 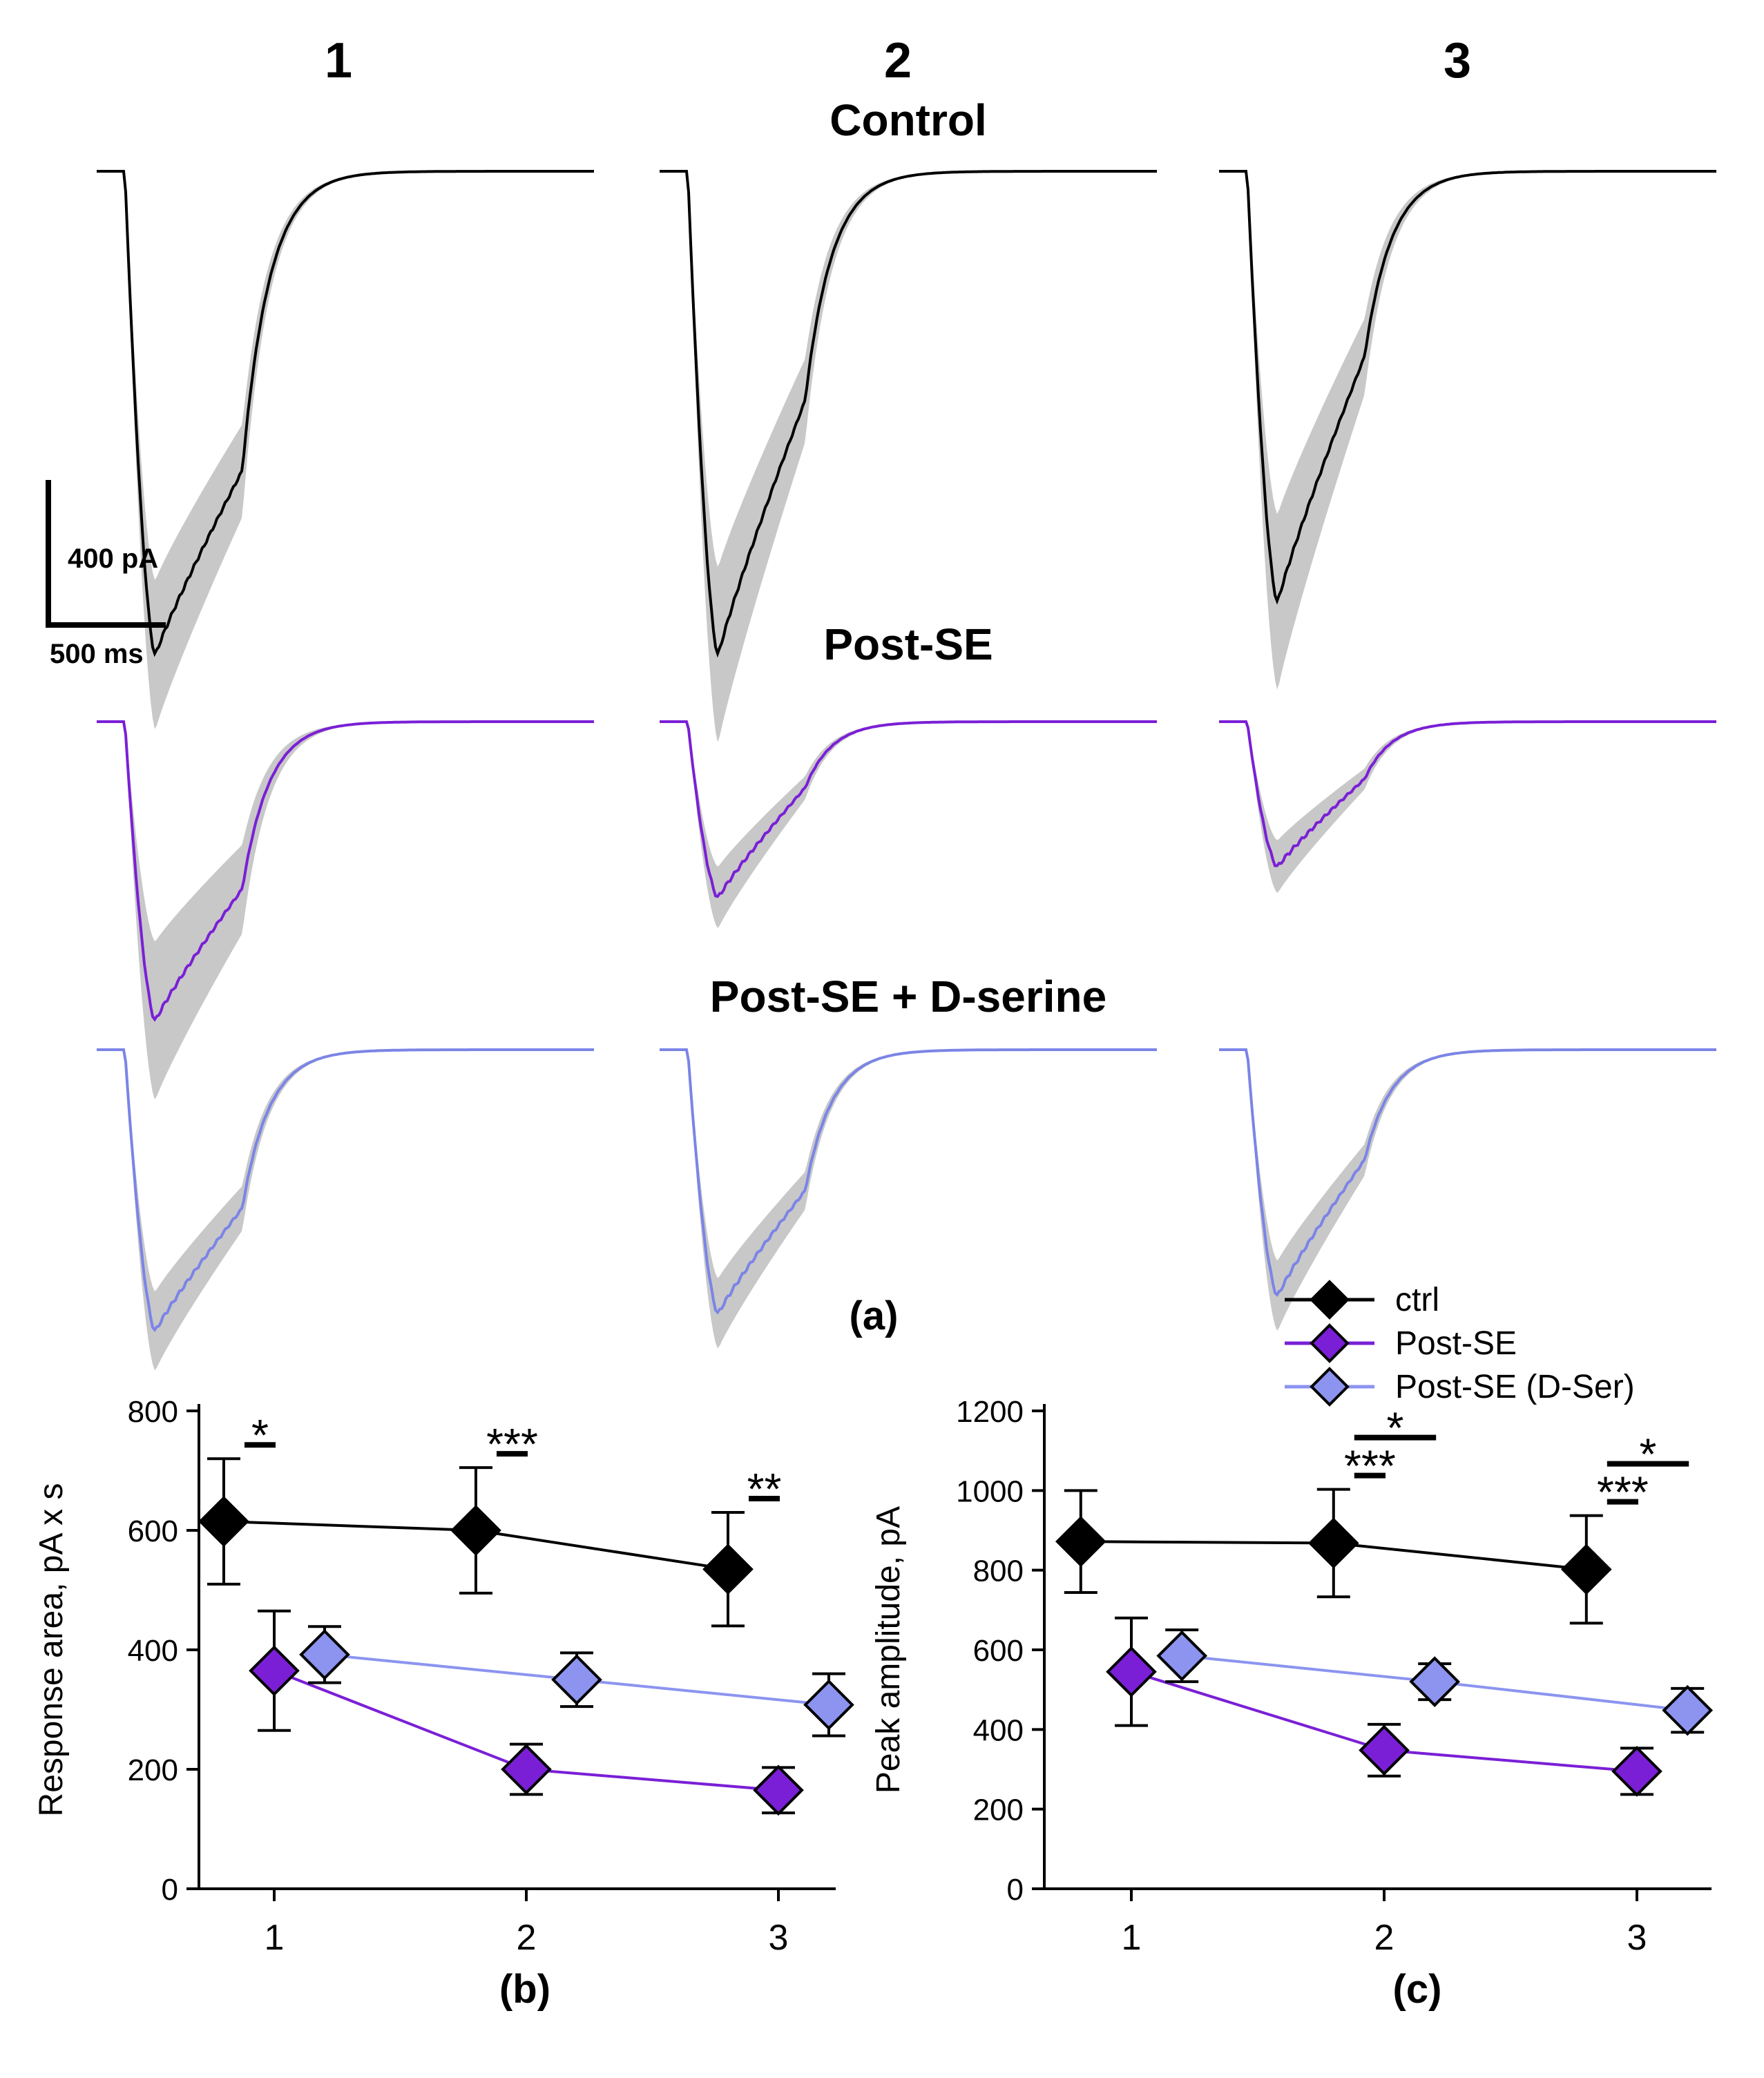 I want to click on column-header-3: 3, so click(x=1458, y=60).